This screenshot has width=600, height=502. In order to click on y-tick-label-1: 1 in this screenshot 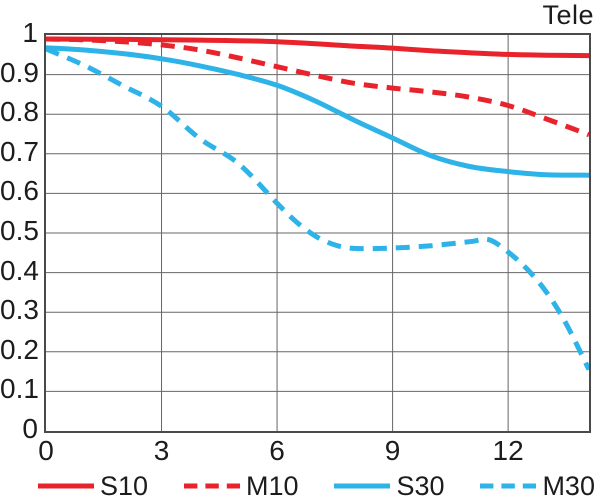, I will do `click(30, 32)`.